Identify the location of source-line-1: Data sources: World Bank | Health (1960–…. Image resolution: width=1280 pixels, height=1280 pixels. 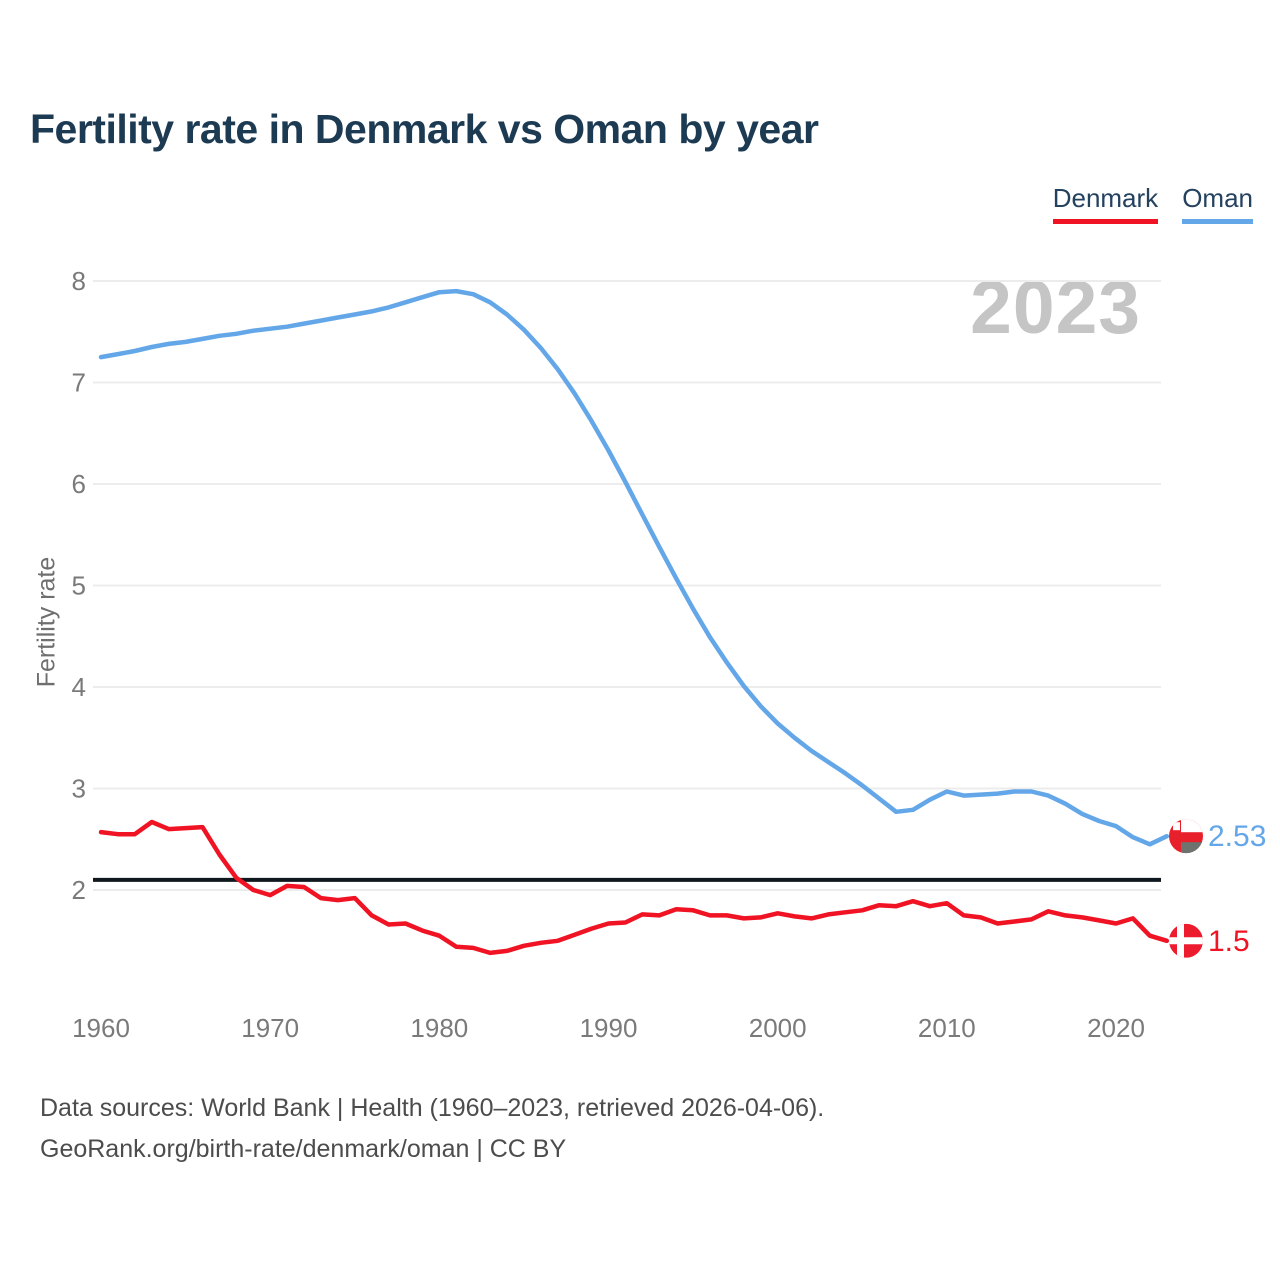
(432, 1108).